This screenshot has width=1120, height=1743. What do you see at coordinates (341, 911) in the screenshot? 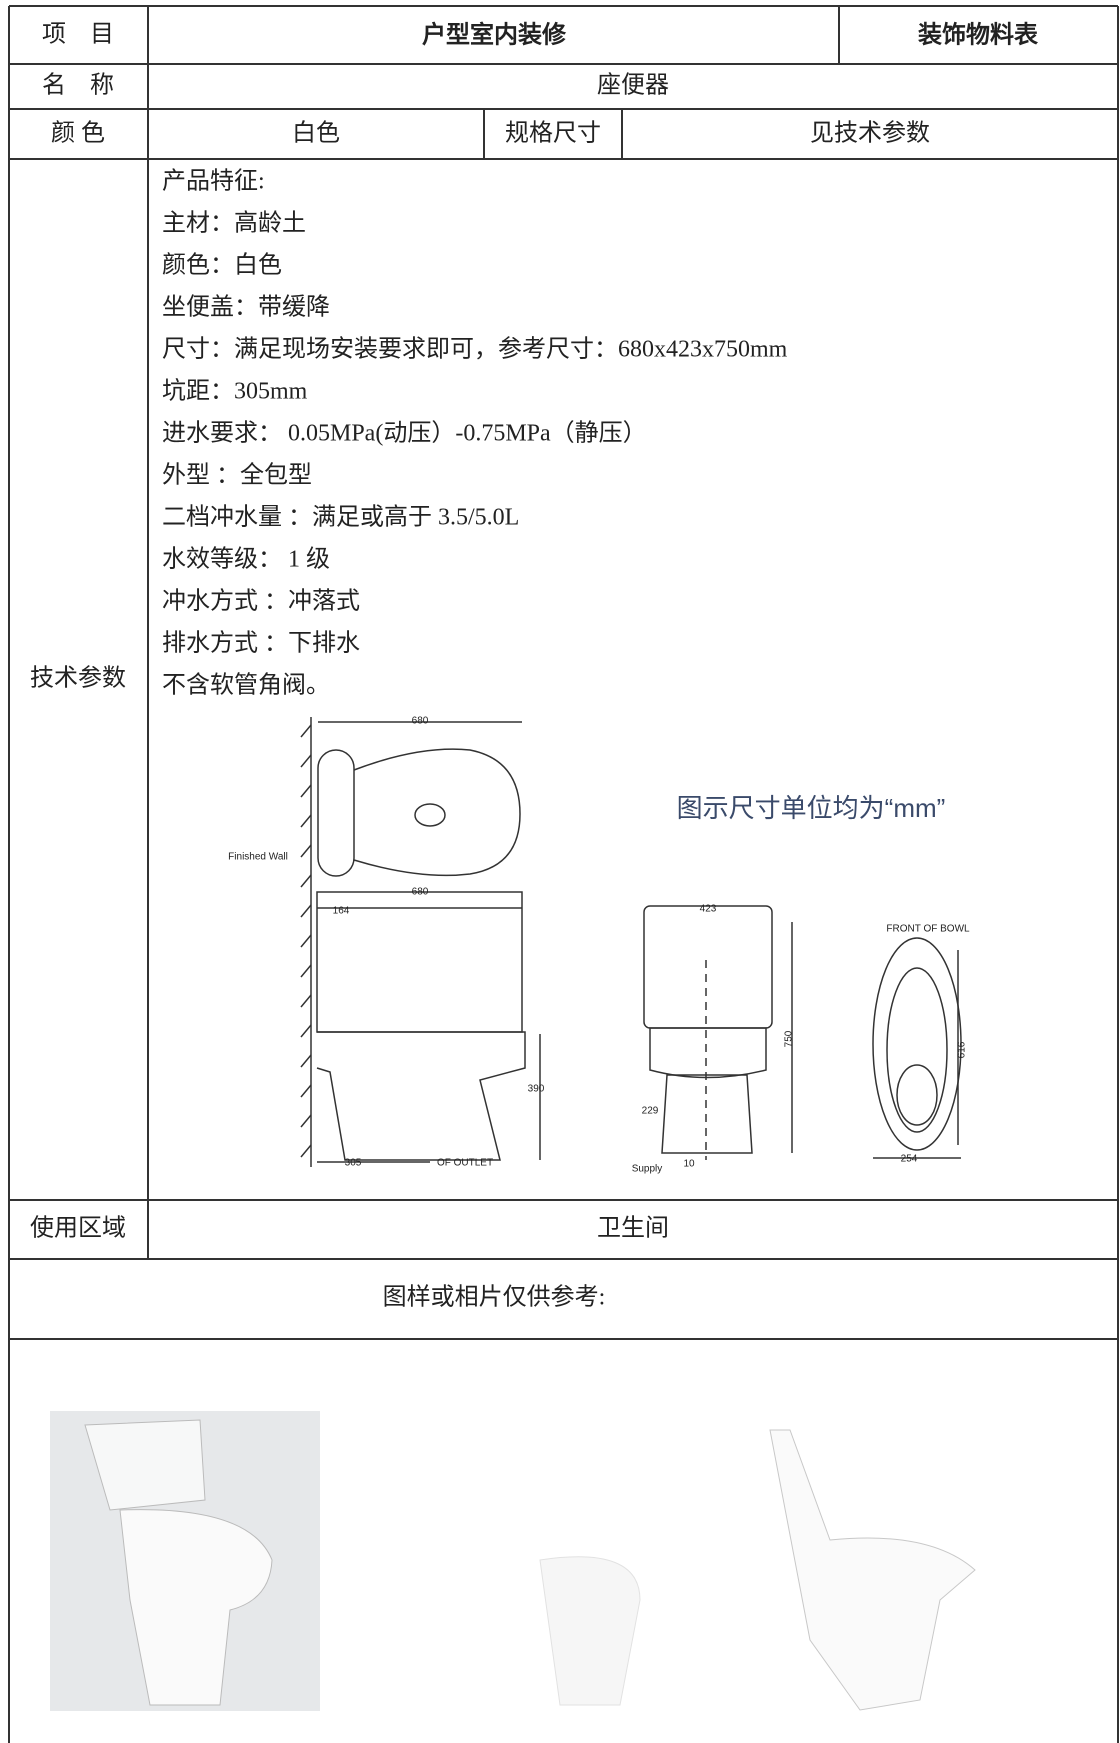
I see `dimension-label: 164` at bounding box center [341, 911].